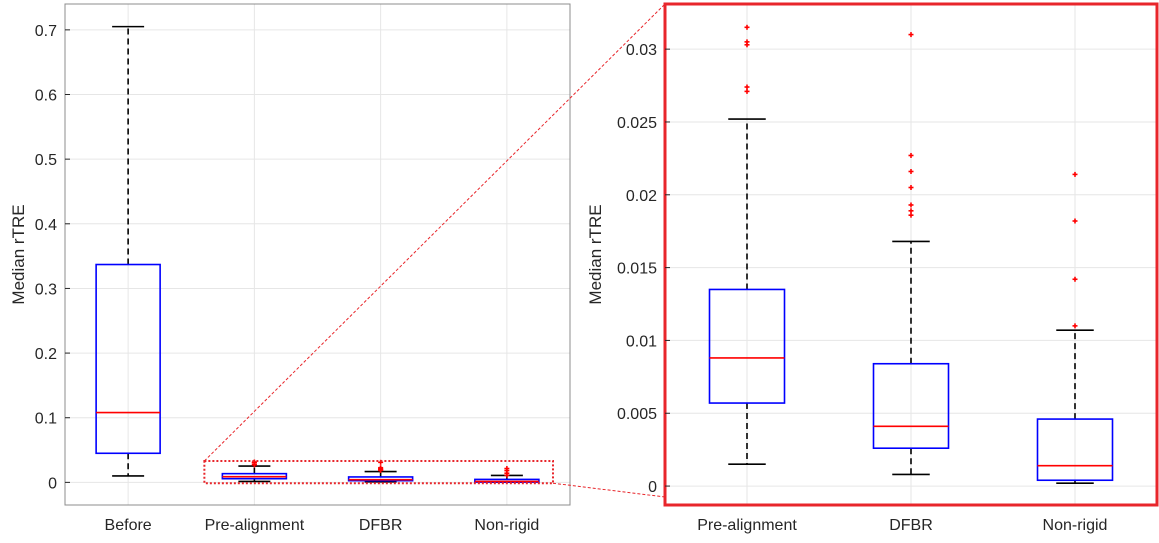 This screenshot has height=543, width=1159. Describe the element at coordinates (641, 196) in the screenshot. I see `y-tick-label: 0.02` at that location.